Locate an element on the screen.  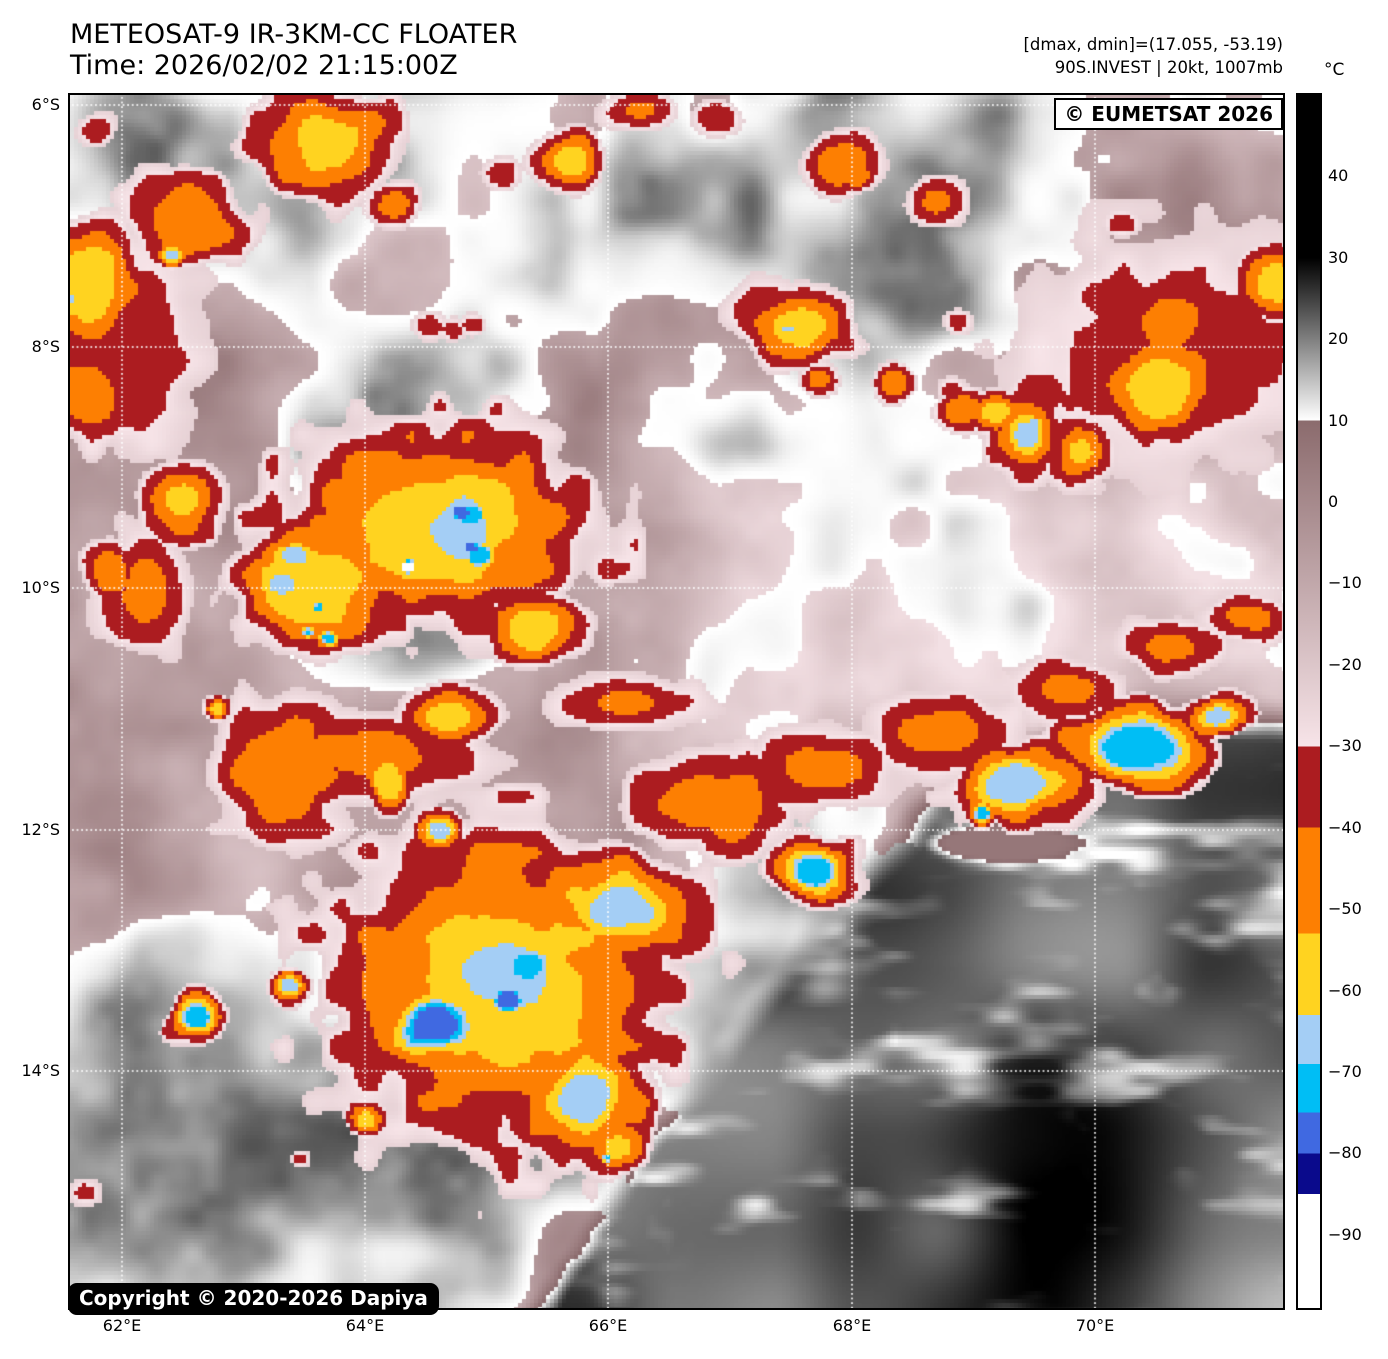
lat-tick-label: 6°S is located at coordinates (45, 104).